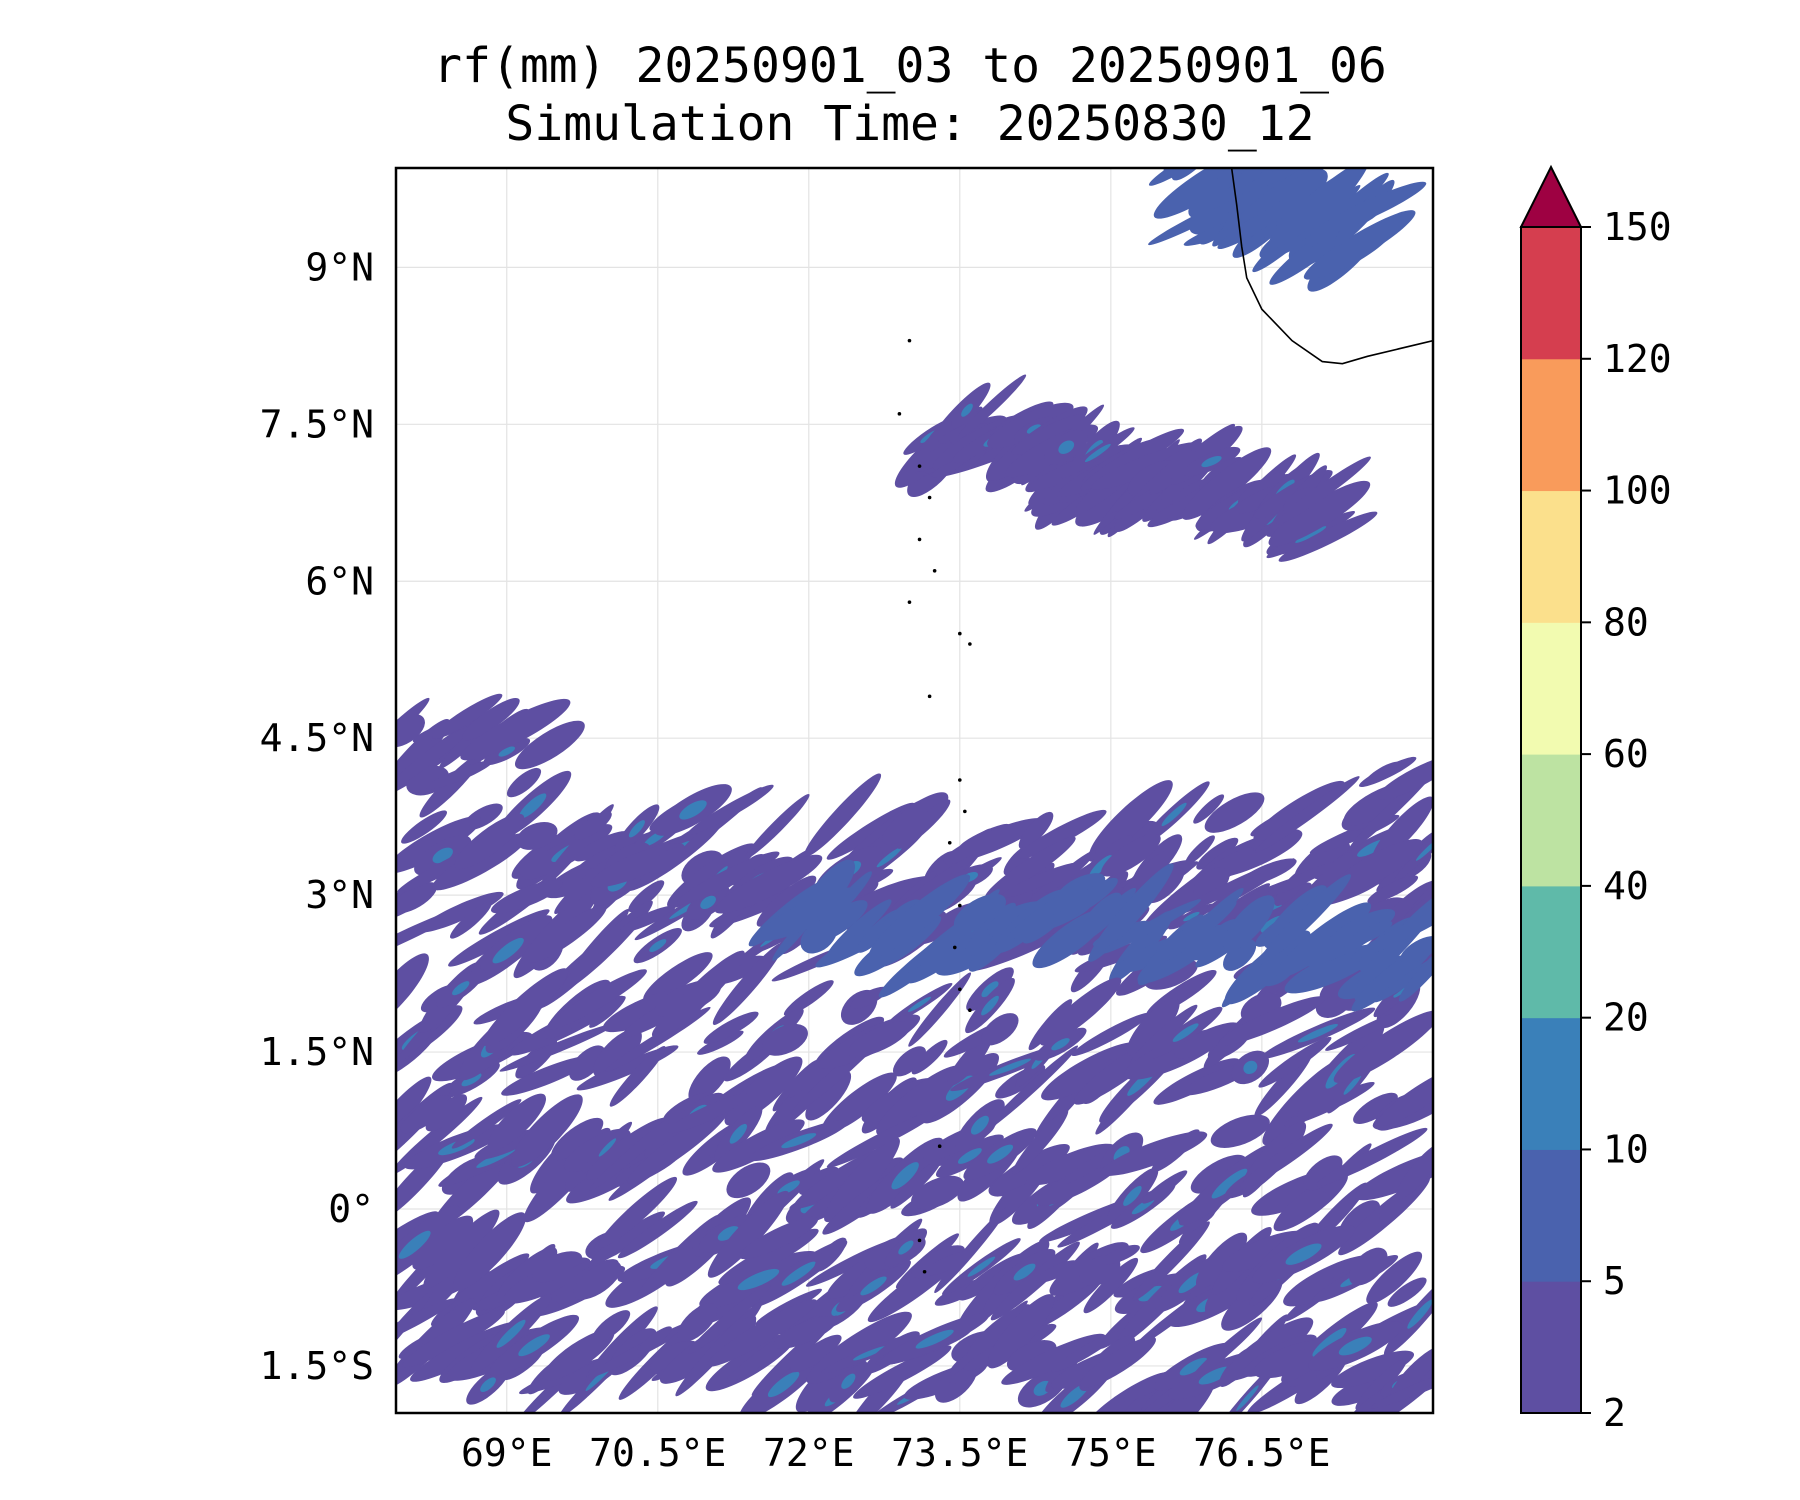 The image size is (1800, 1500). Describe the element at coordinates (1614, 1413) in the screenshot. I see `colorbar-label-0: 2` at that location.